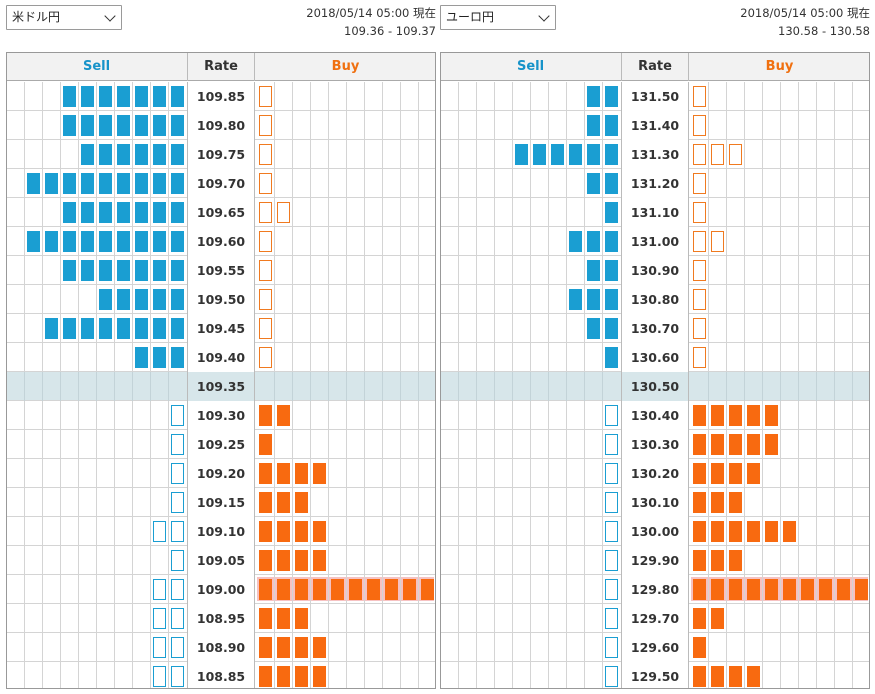 This screenshot has height=694, width=875. What do you see at coordinates (655, 675) in the screenshot?
I see `order-row: 129.50` at bounding box center [655, 675].